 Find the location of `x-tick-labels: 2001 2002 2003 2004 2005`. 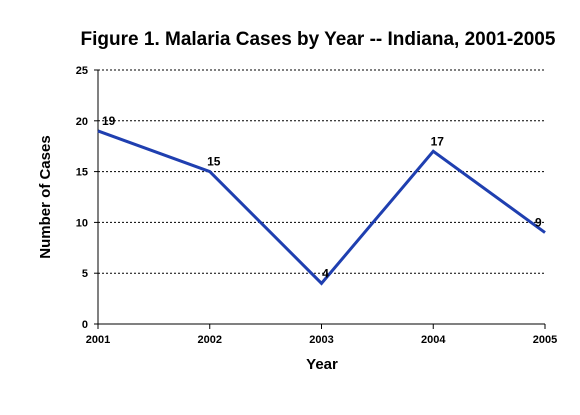

x-tick-labels: 2001 2002 2003 2004 2005 is located at coordinates (321, 335).